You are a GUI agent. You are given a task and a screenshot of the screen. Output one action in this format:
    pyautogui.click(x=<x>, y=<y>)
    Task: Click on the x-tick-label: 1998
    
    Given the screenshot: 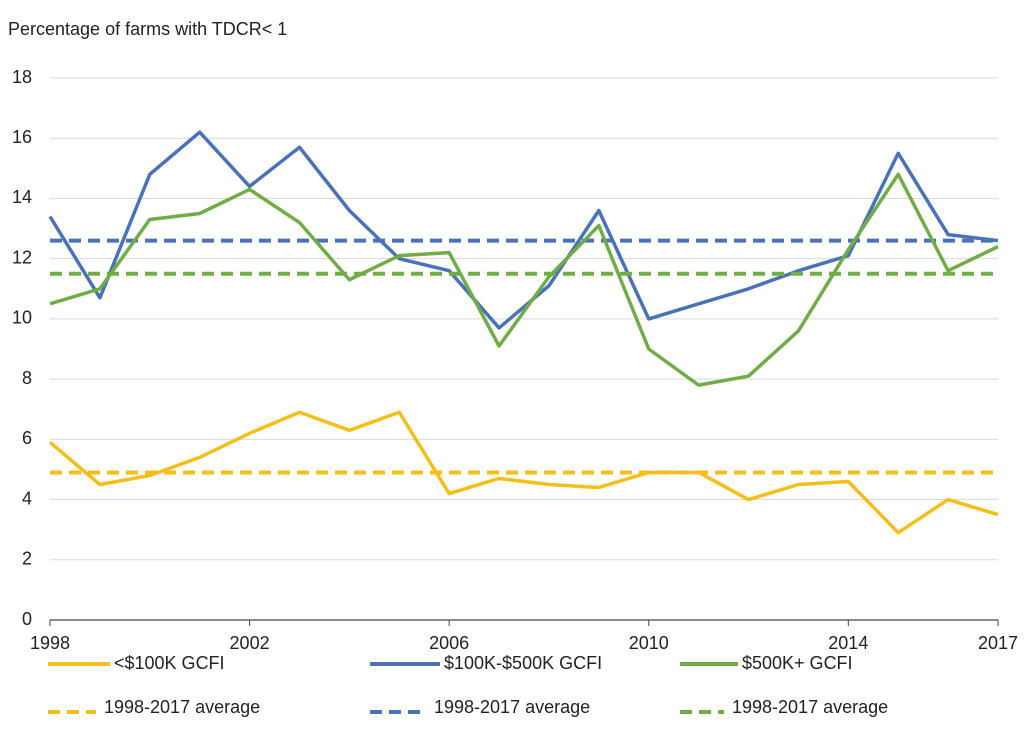 What is the action you would take?
    pyautogui.click(x=50, y=643)
    